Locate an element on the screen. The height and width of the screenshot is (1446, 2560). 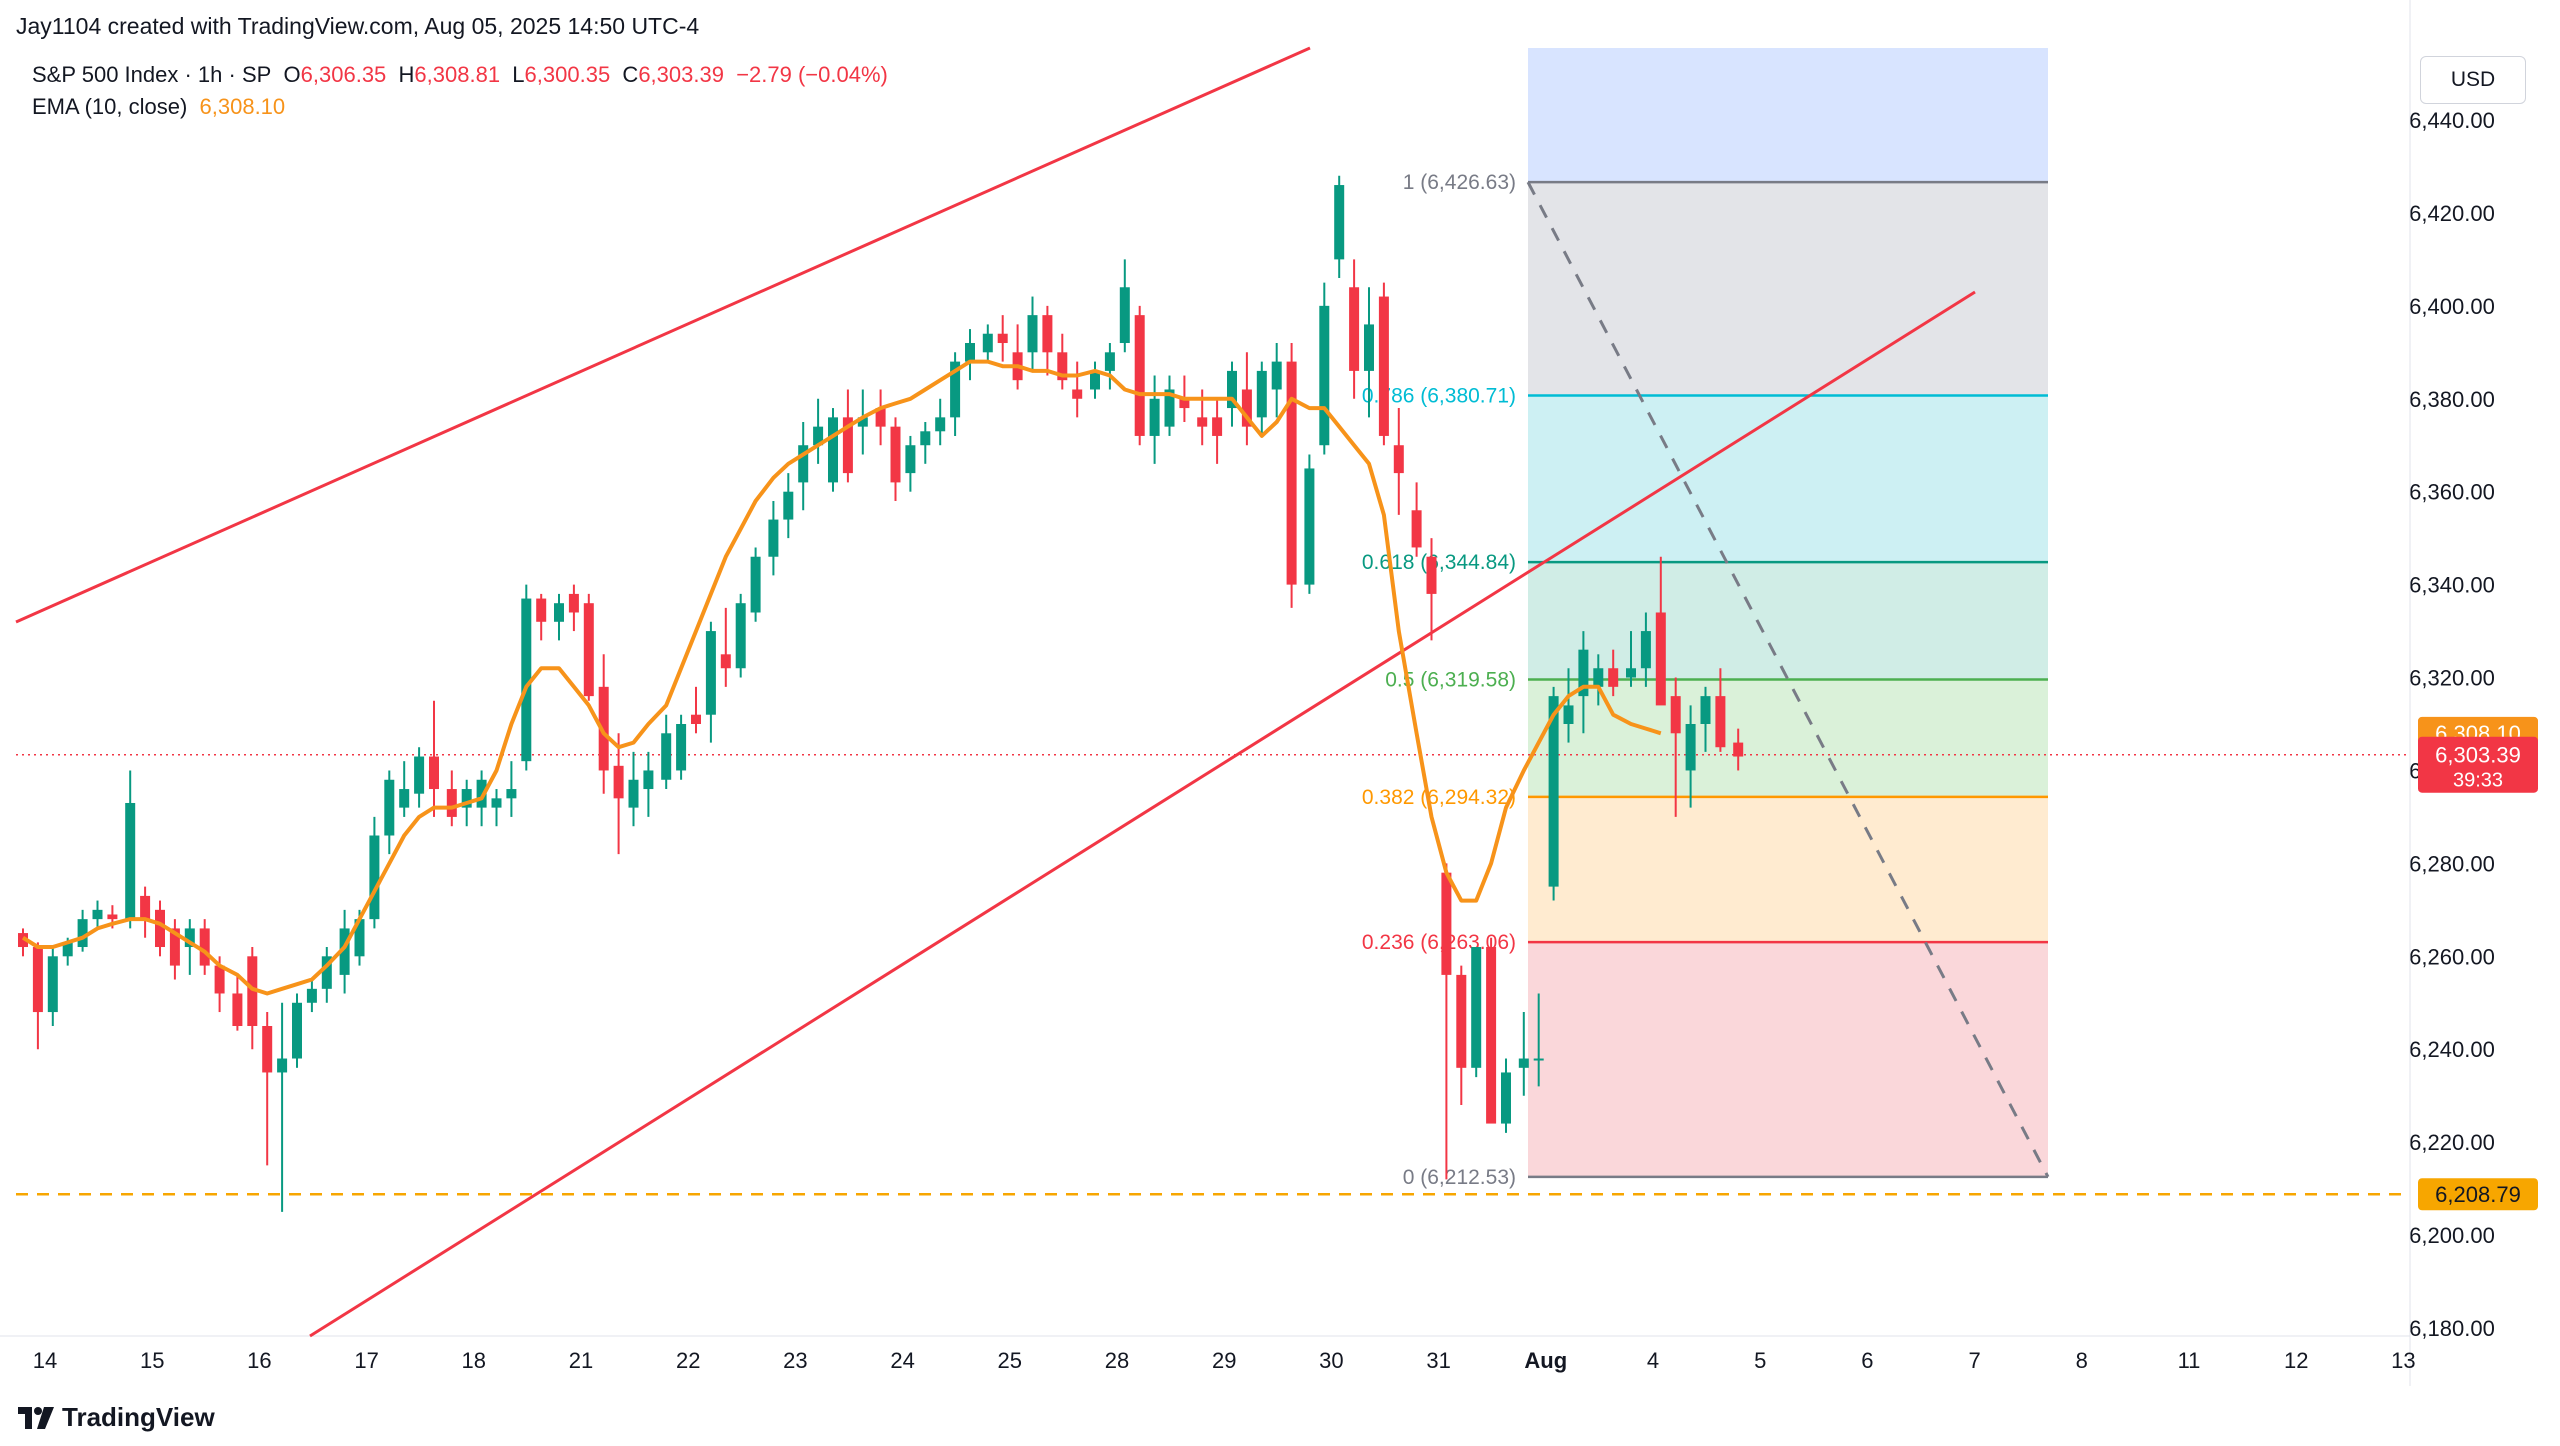
symbol-name: S&P 500 Index · 1h · SP is located at coordinates (152, 74).